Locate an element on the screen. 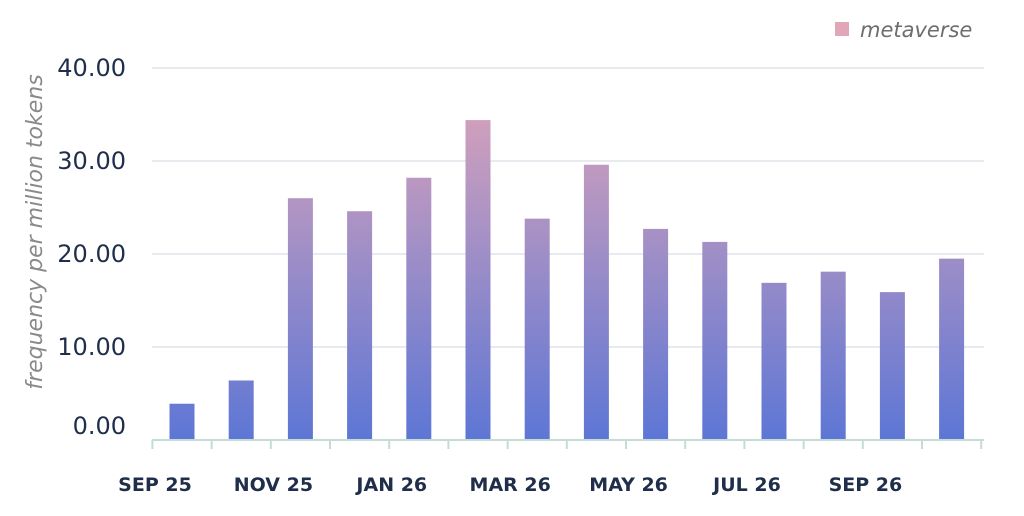 This screenshot has width=1024, height=516. x-tick-label: JUL 26 is located at coordinates (746, 485).